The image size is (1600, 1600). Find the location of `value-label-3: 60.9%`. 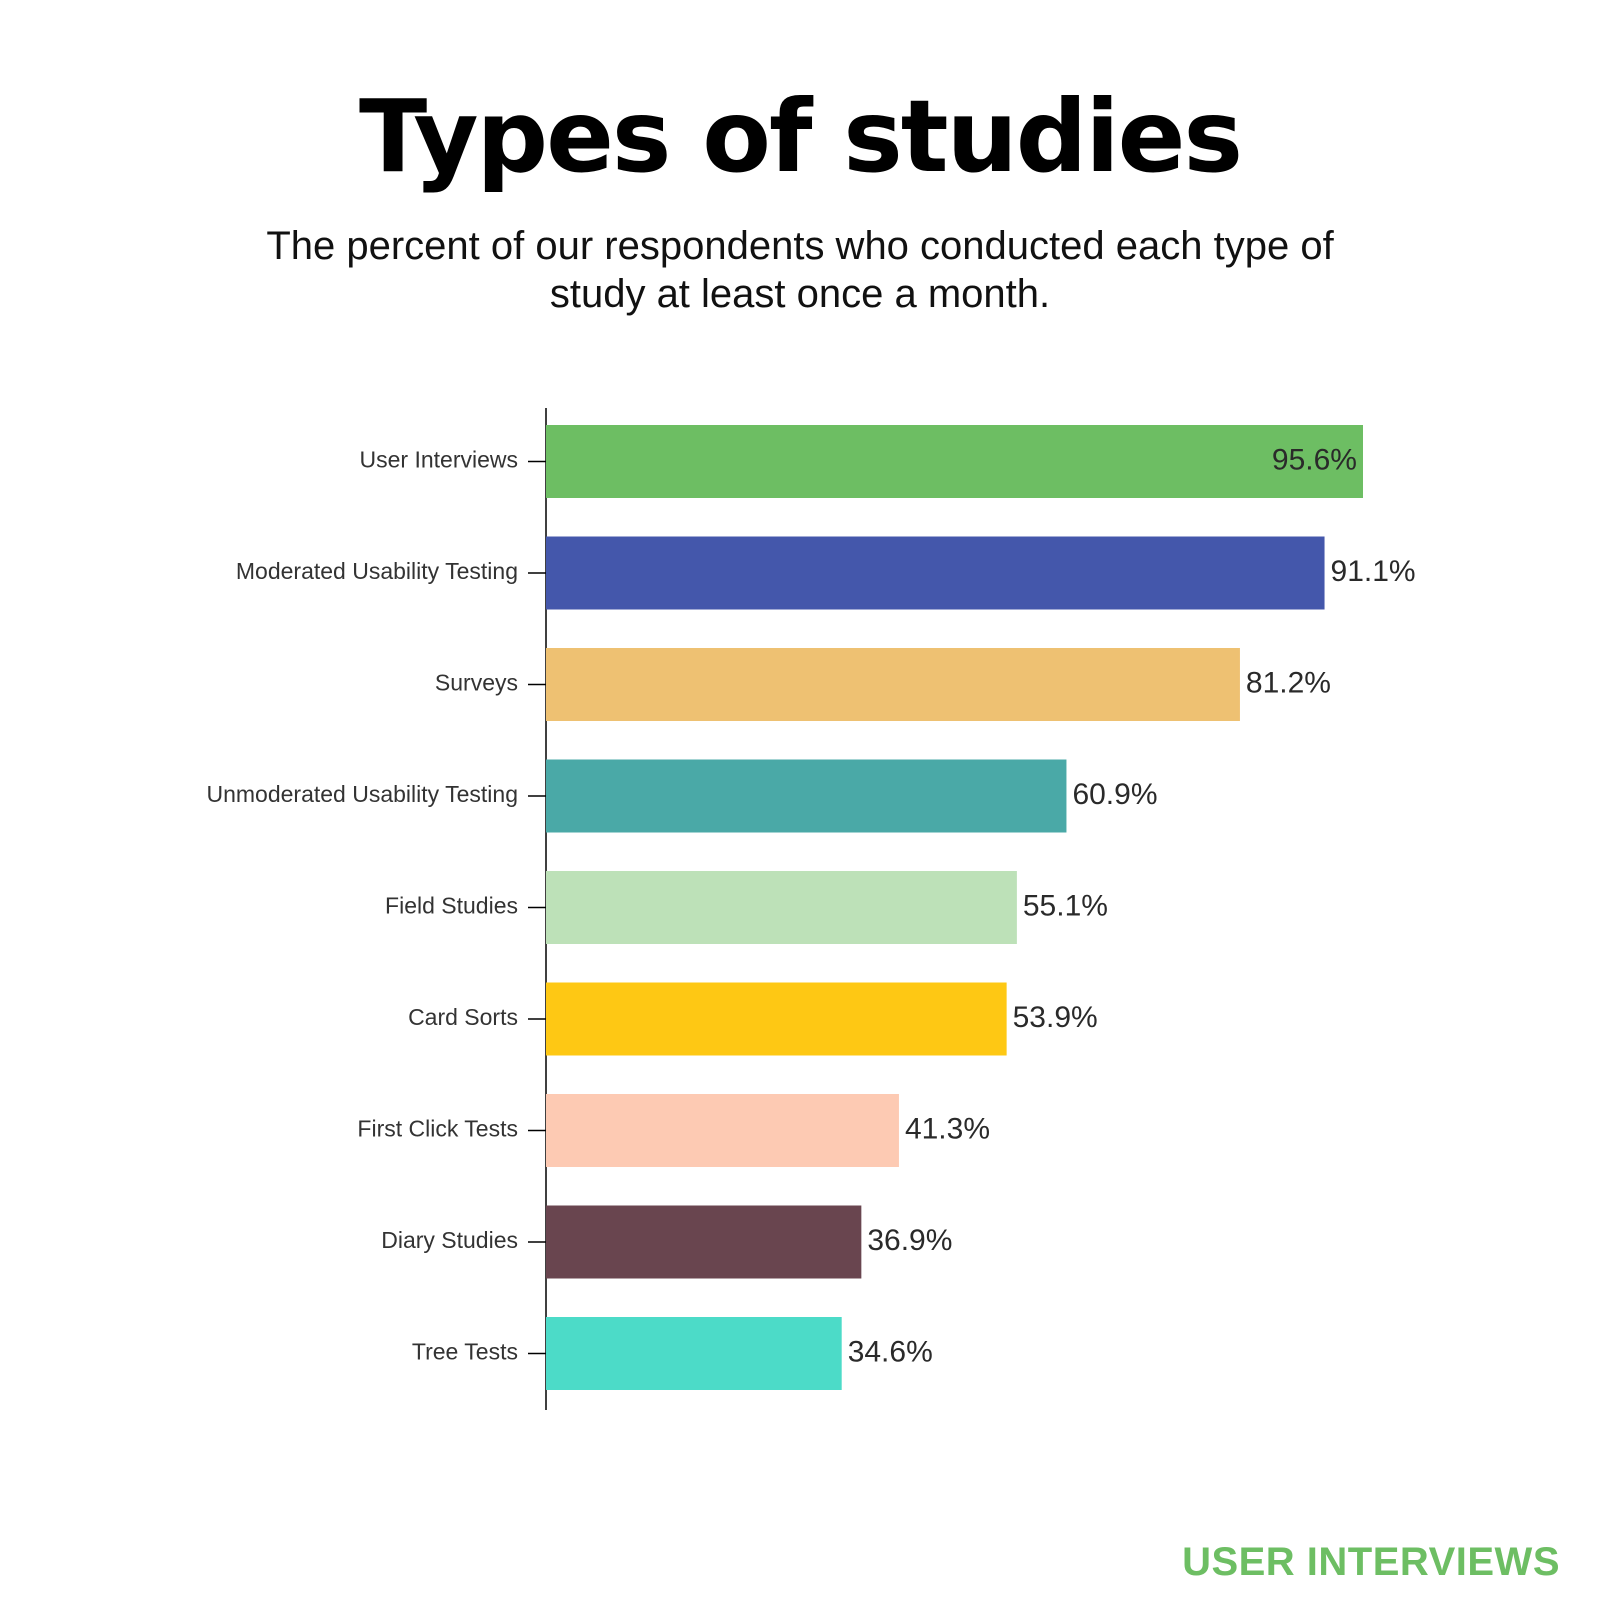

value-label-3: 60.9% is located at coordinates (1114, 794).